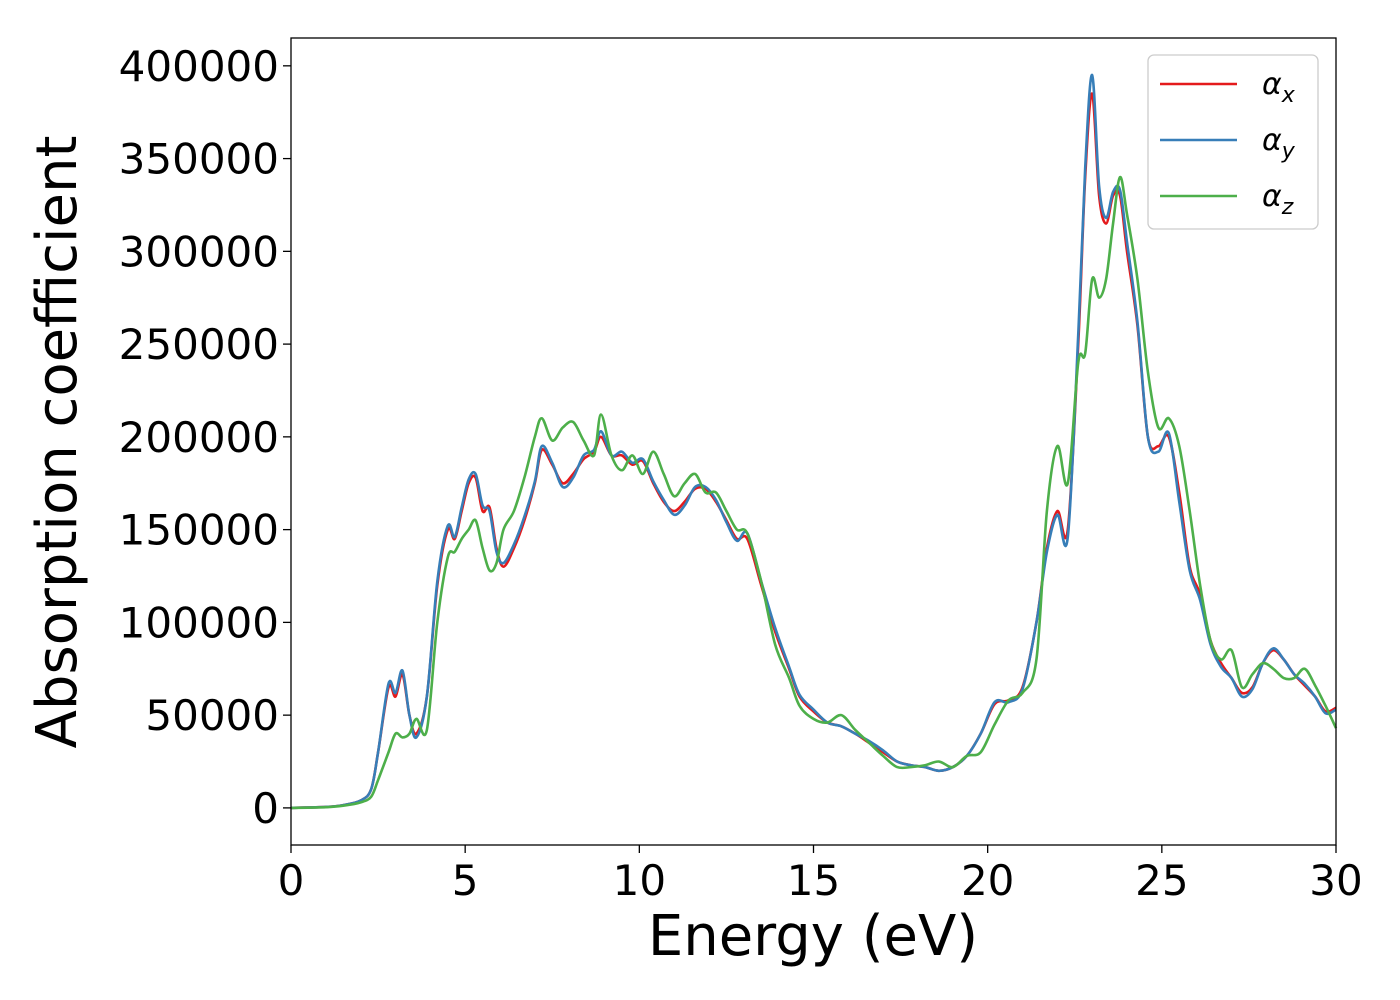 The width and height of the screenshot is (1400, 1000). I want to click on legend-label-alpha-y: αy, so click(1279, 143).